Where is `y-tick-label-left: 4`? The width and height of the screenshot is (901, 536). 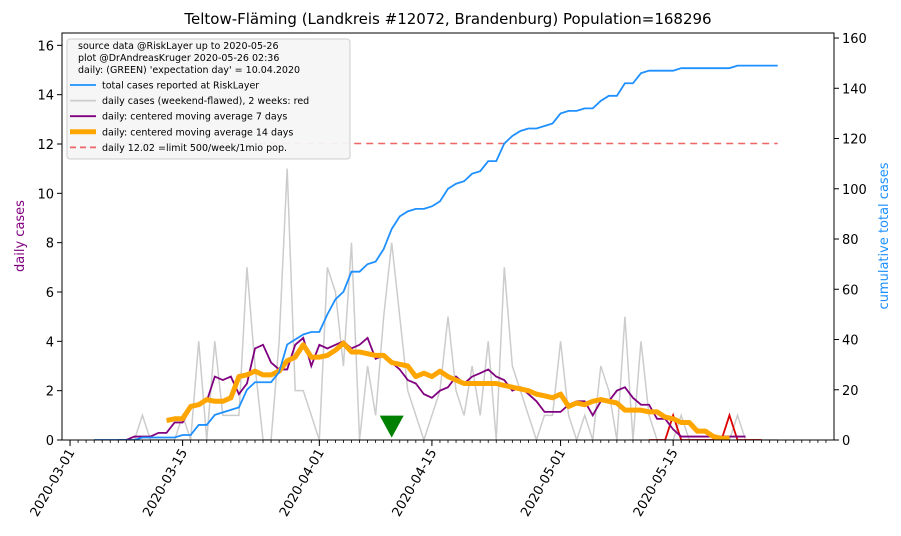 y-tick-label-left: 4 is located at coordinates (50, 342).